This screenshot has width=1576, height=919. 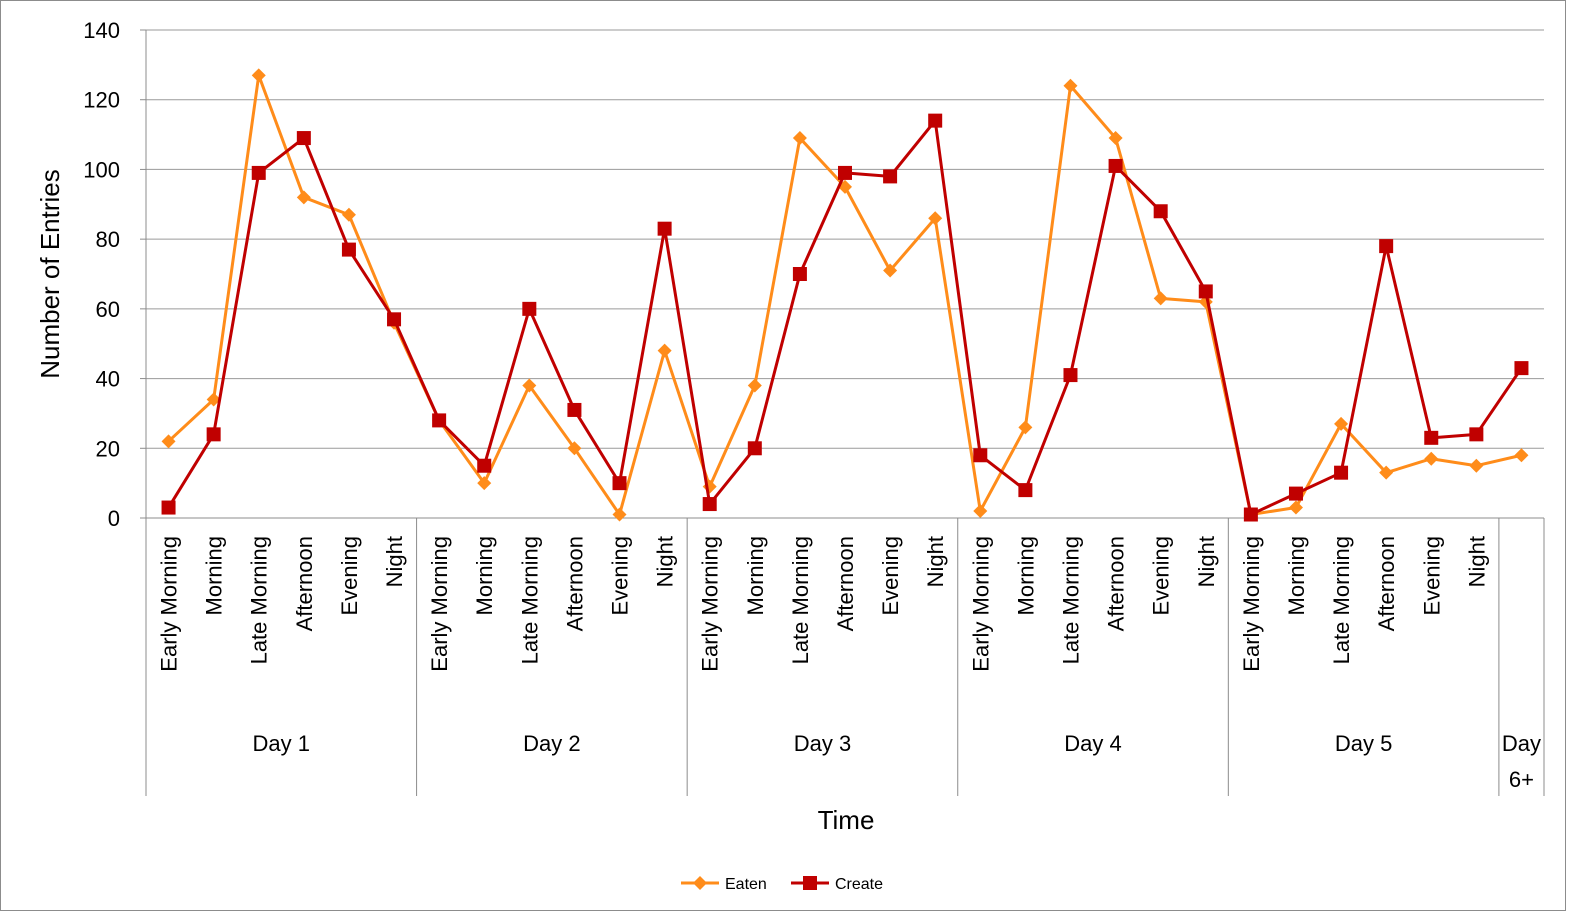 I want to click on y-tick-label-0: 0, so click(x=114, y=518).